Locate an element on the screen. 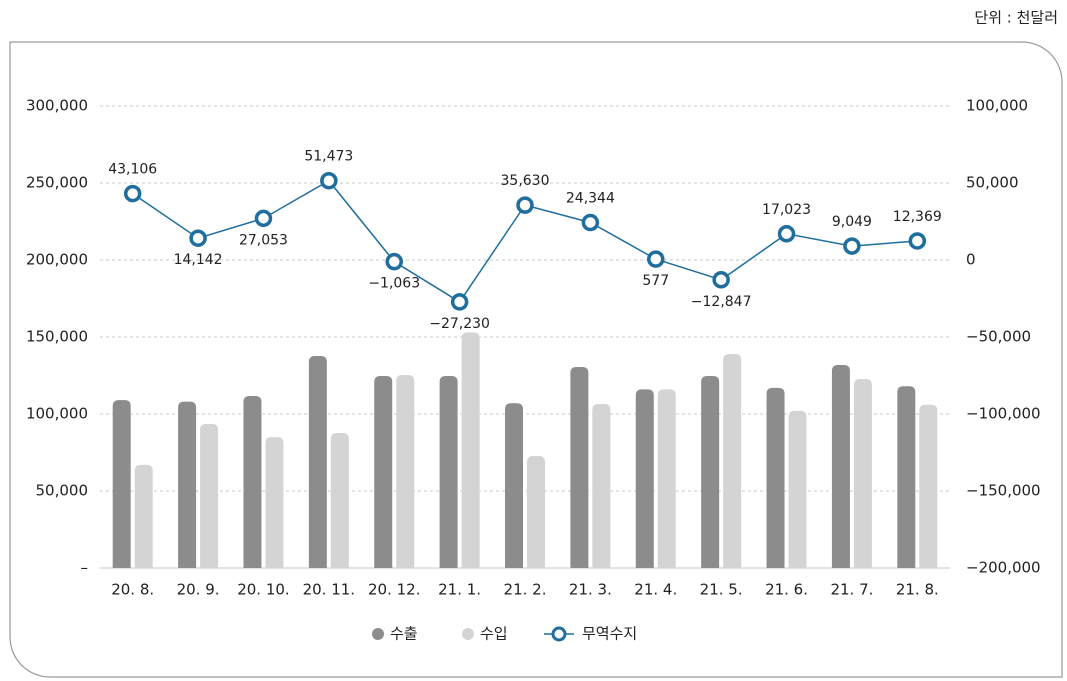 The width and height of the screenshot is (1067, 681). y2-tick-label: 0 is located at coordinates (971, 260).